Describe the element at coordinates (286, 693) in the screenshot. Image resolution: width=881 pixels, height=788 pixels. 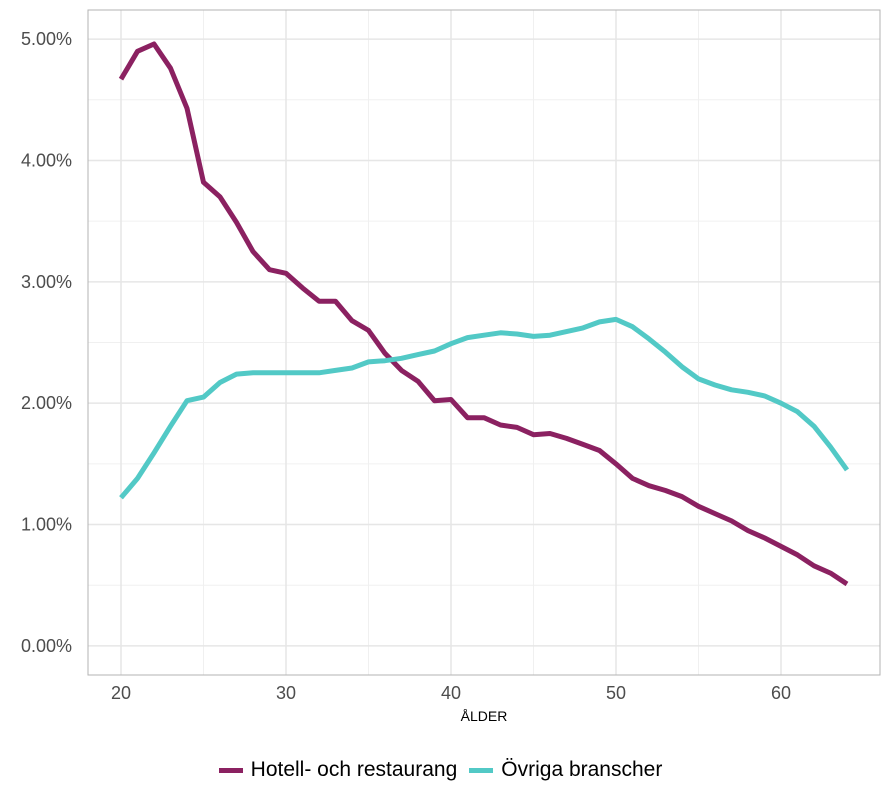
I see `x-tick-label: 30` at that location.